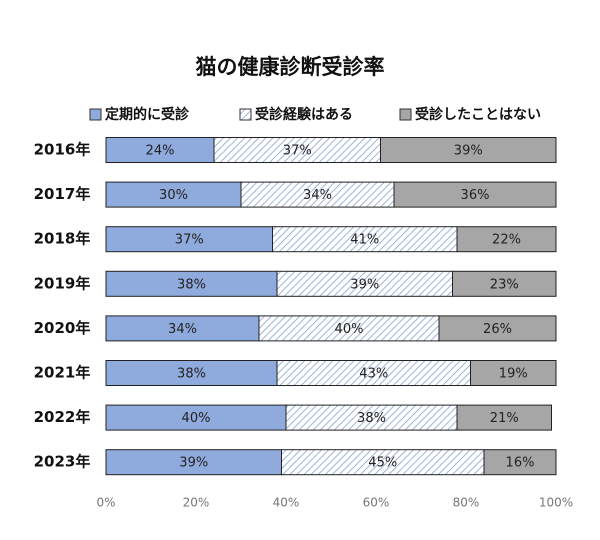 The width and height of the screenshot is (600, 540). What do you see at coordinates (62, 373) in the screenshot?
I see `y-tick-label: 2021年` at bounding box center [62, 373].